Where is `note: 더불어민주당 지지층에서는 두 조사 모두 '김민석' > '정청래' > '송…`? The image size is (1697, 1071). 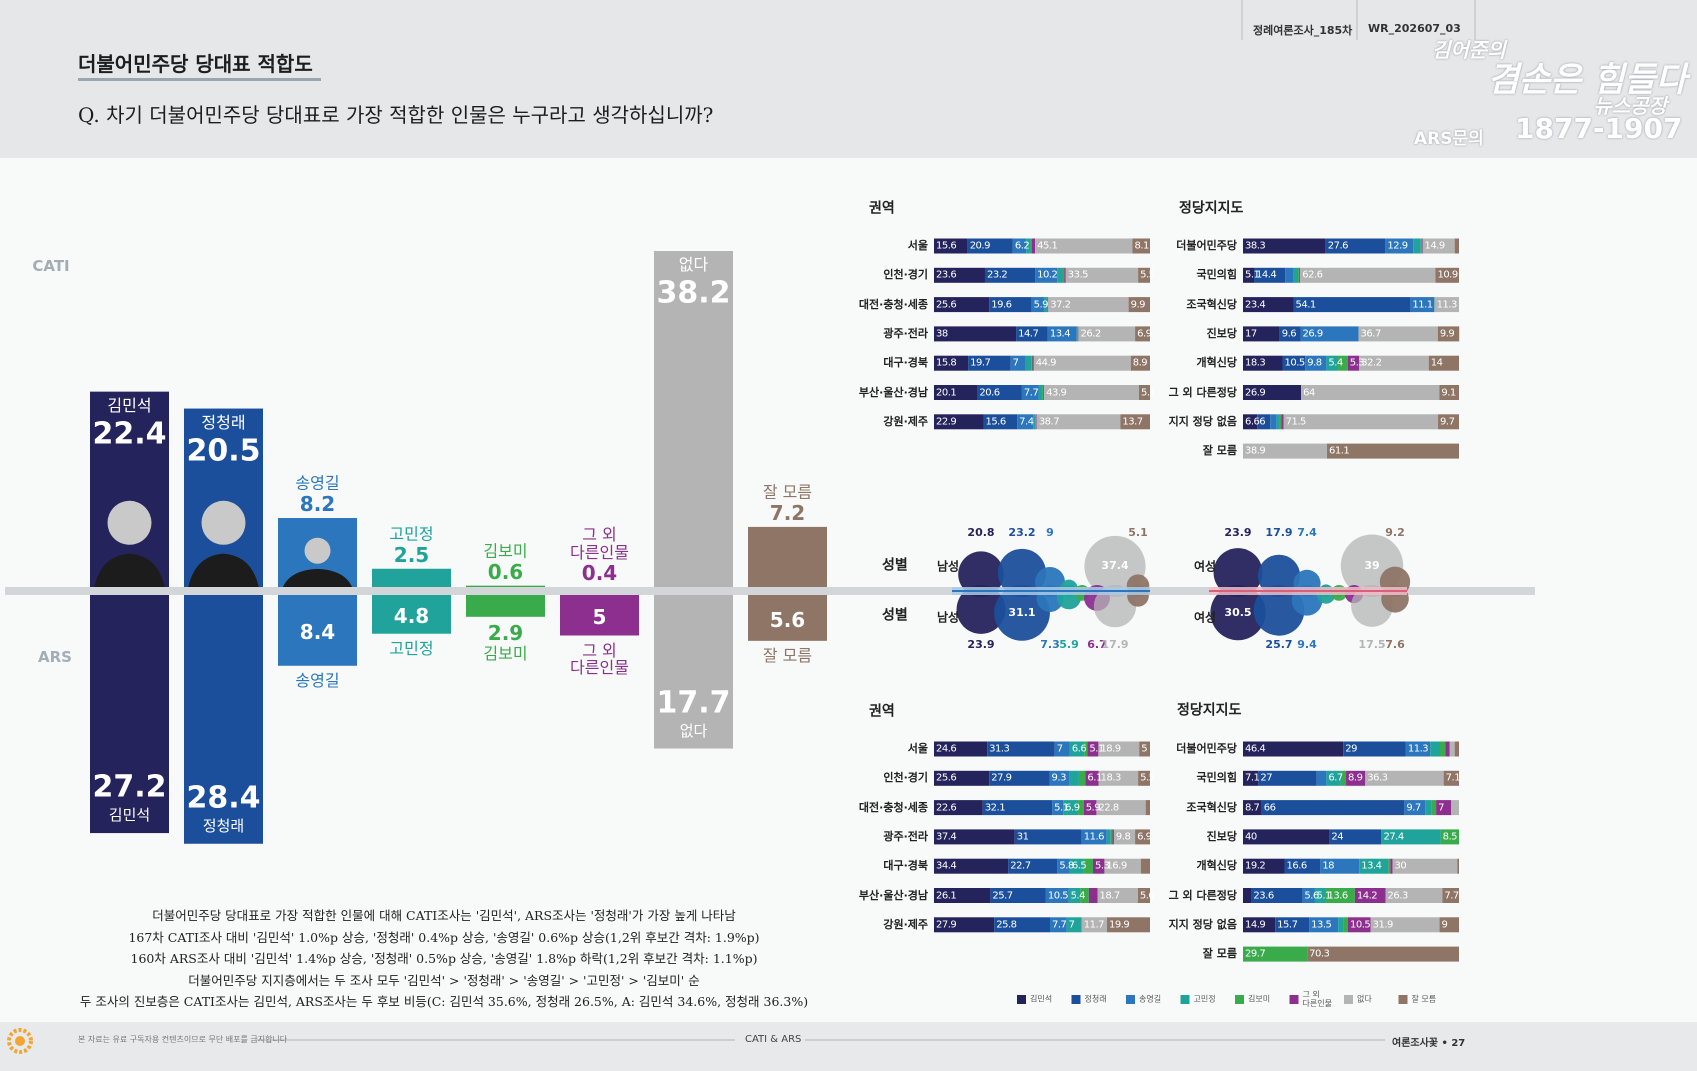 note: 더불어민주당 지지층에서는 두 조사 모두 '김민석' > '정청래' > '송… is located at coordinates (444, 980).